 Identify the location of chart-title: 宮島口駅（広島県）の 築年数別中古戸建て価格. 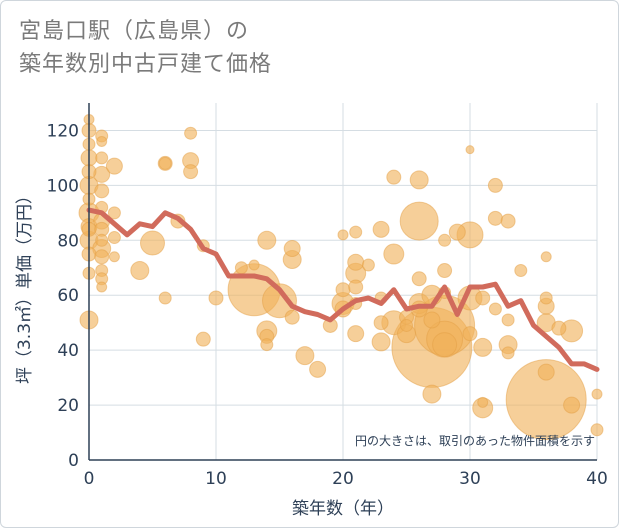
(145, 48).